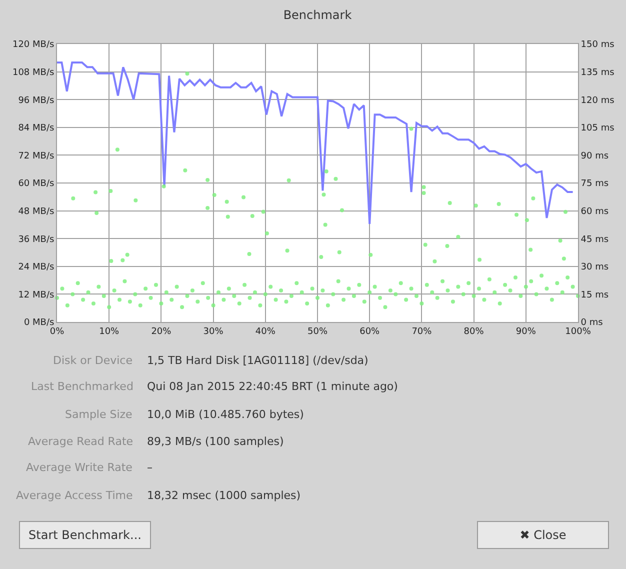  I want to click on text: Sample Size, so click(99, 414).